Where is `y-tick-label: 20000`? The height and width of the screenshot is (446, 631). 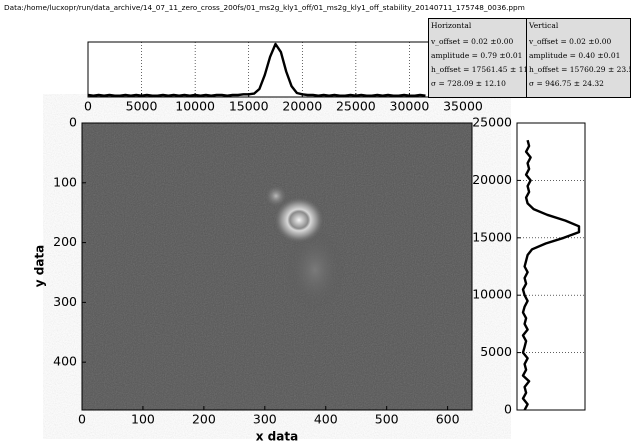
y-tick-label: 20000 is located at coordinates (492, 179).